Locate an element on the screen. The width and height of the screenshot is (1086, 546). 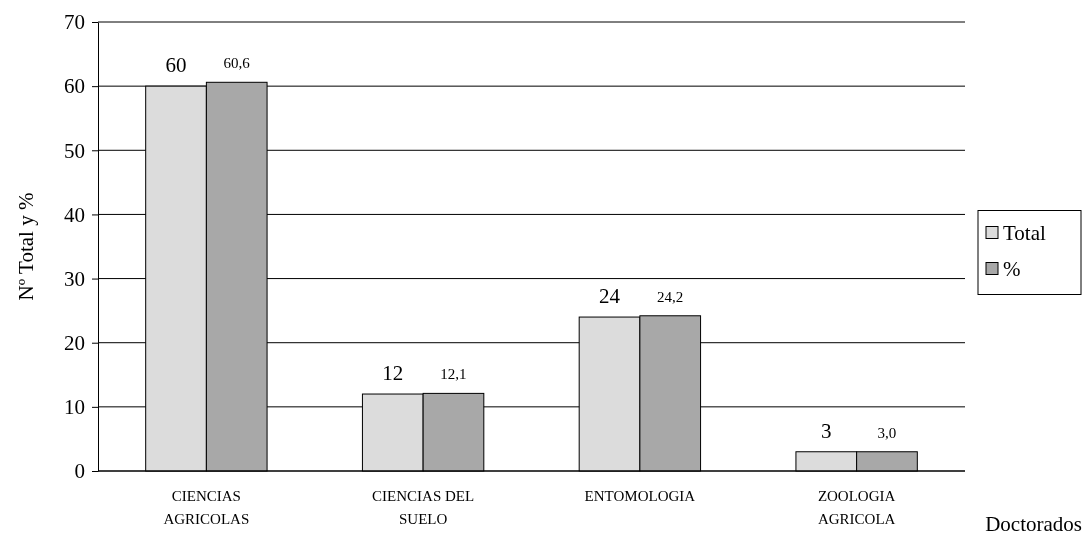
y-tick-label: 40 is located at coordinates (74, 214).